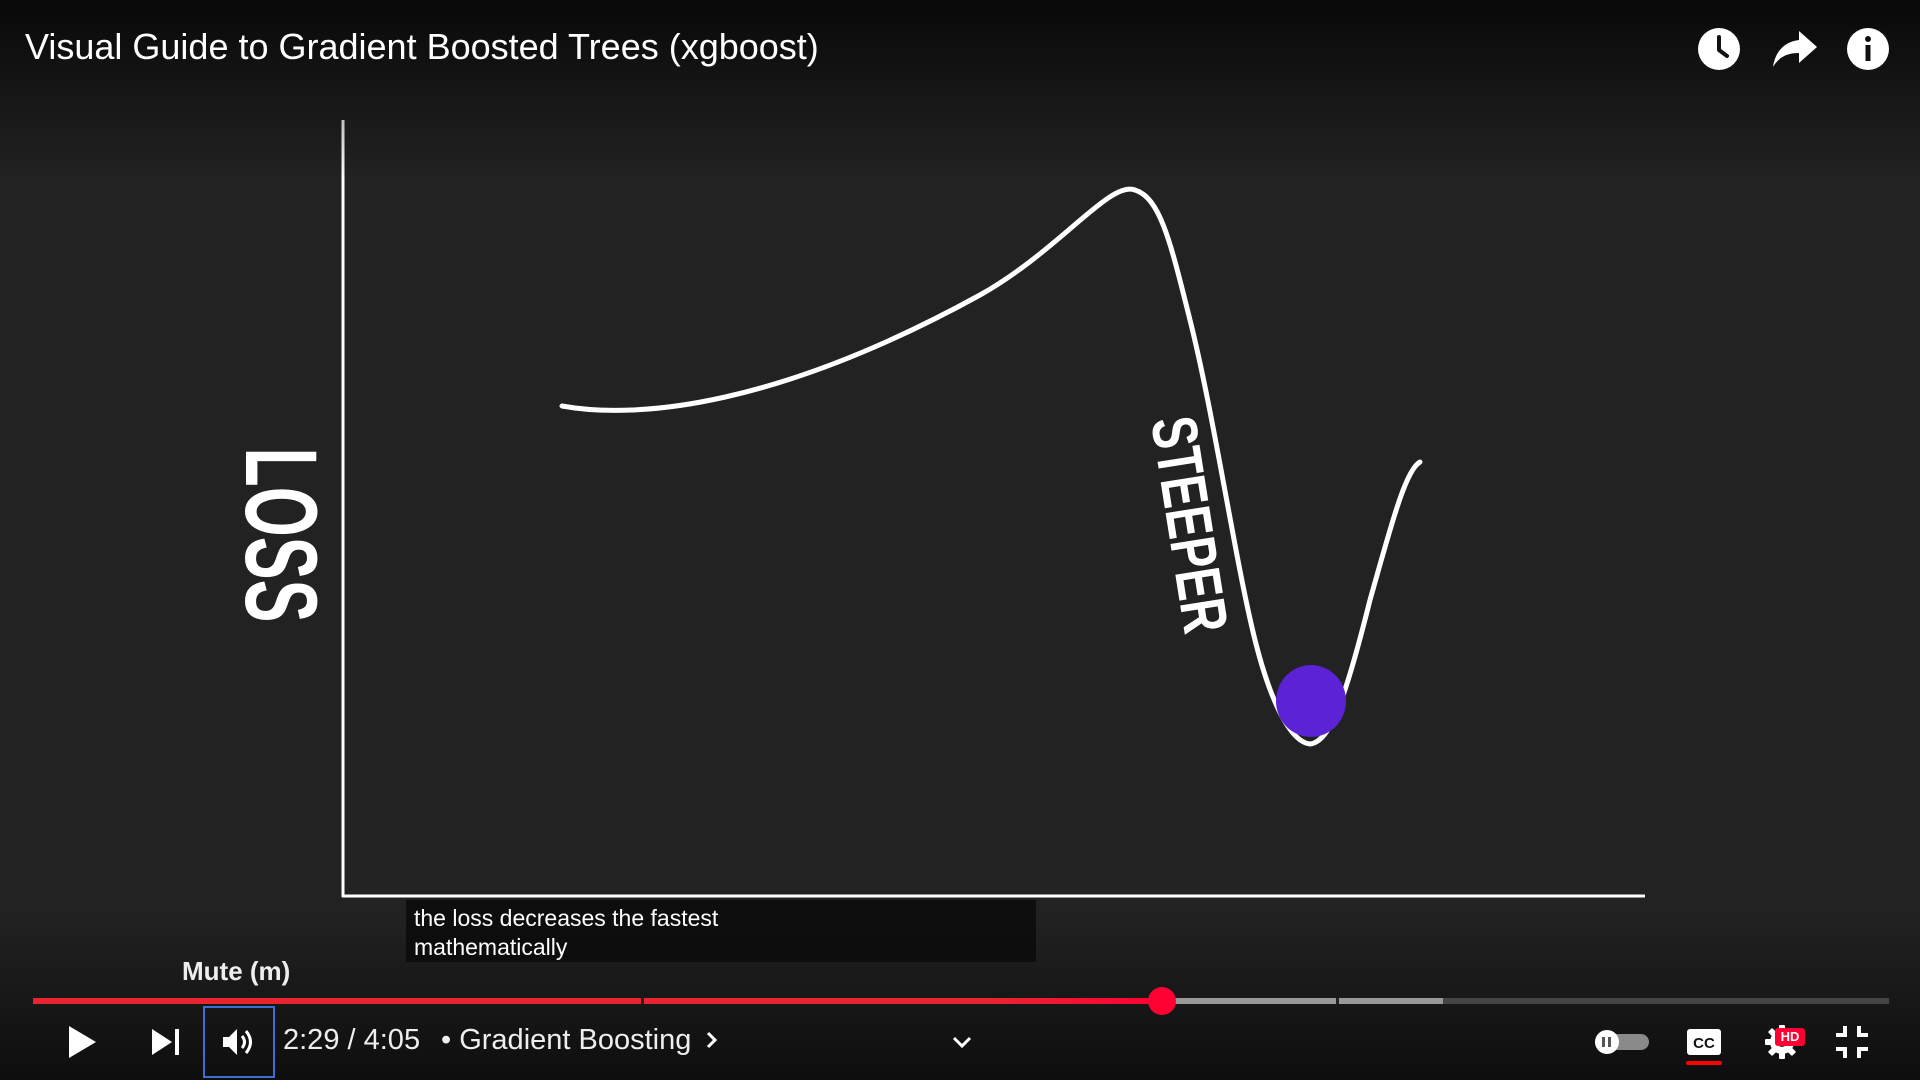 The height and width of the screenshot is (1080, 1920). I want to click on hd-badge: HD, so click(1790, 1037).